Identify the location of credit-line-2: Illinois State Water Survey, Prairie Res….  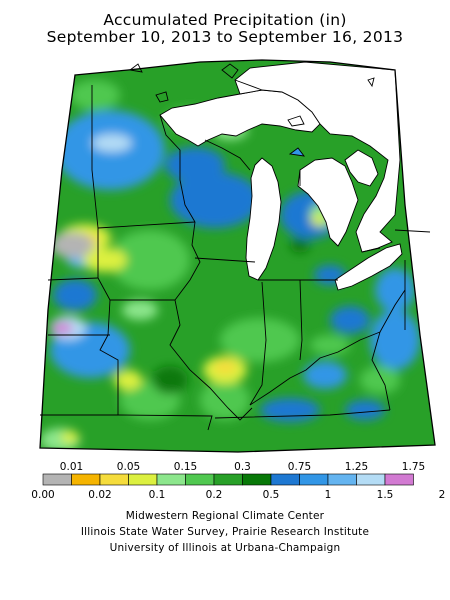
(225, 532).